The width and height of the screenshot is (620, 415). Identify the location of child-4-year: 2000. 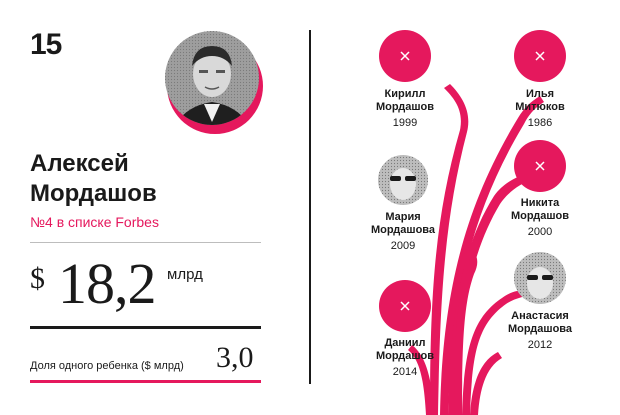
(540, 232).